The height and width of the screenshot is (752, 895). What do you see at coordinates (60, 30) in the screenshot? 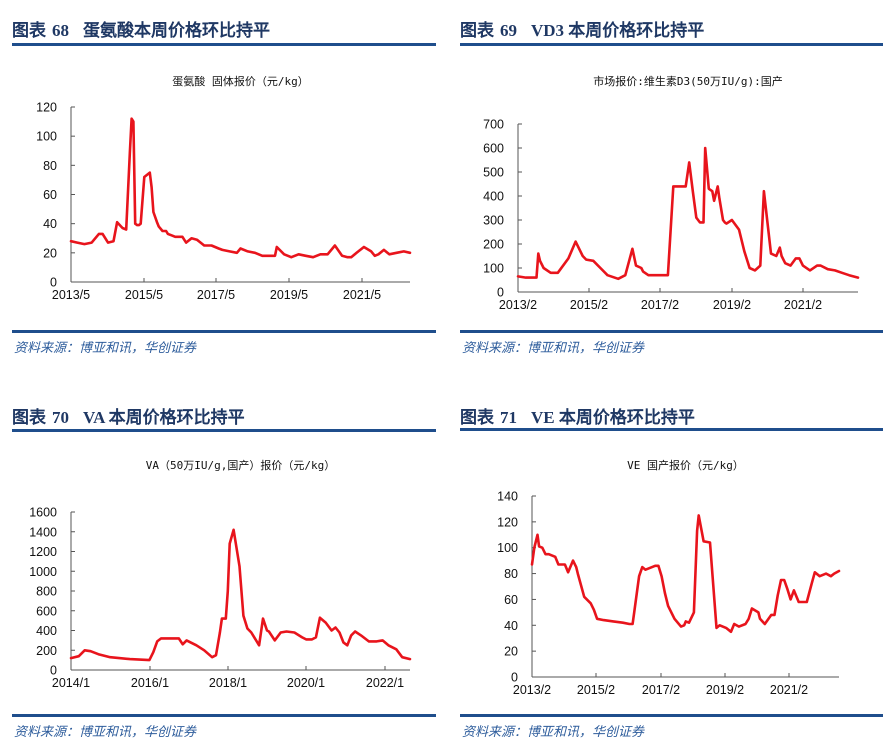
I see `figure-number: 68` at bounding box center [60, 30].